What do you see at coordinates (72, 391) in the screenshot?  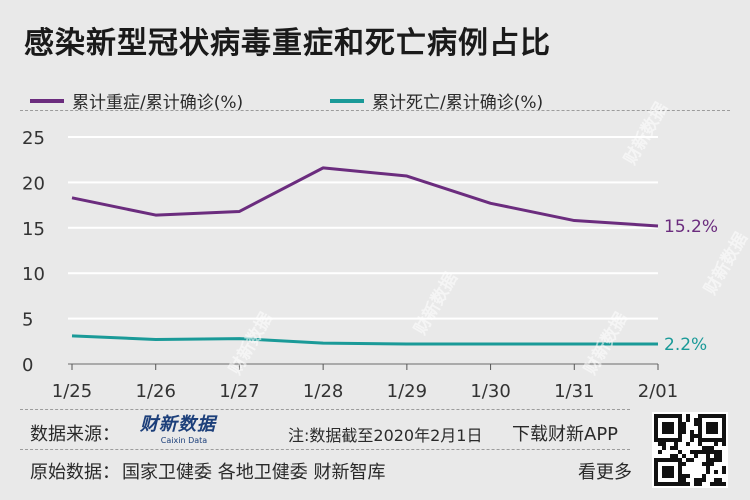 I see `x-tick-label: 1/25` at bounding box center [72, 391].